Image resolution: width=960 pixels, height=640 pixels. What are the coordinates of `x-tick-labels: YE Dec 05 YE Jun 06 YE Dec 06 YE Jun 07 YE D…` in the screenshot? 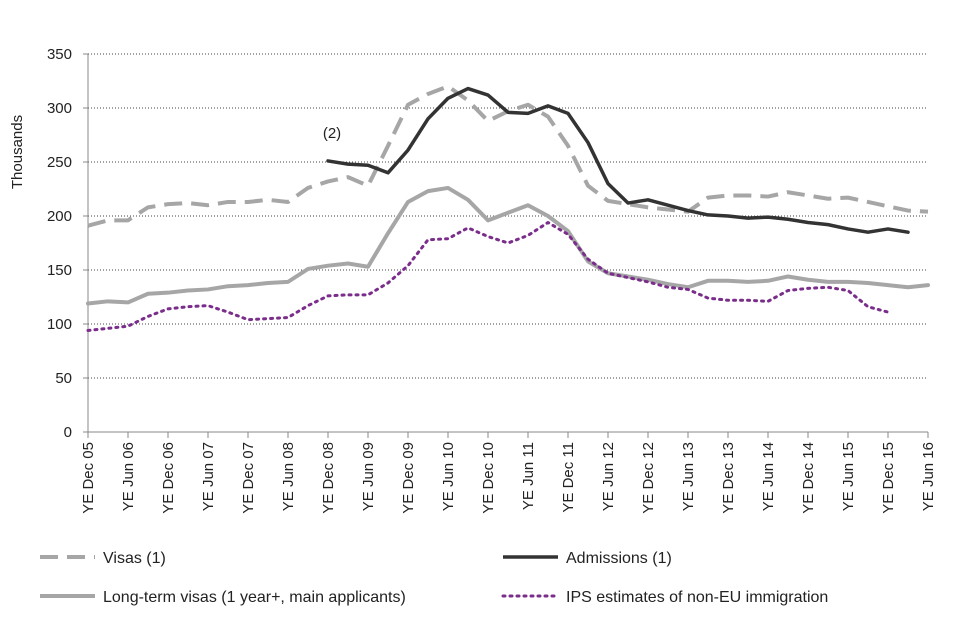 It's located at (508, 478).